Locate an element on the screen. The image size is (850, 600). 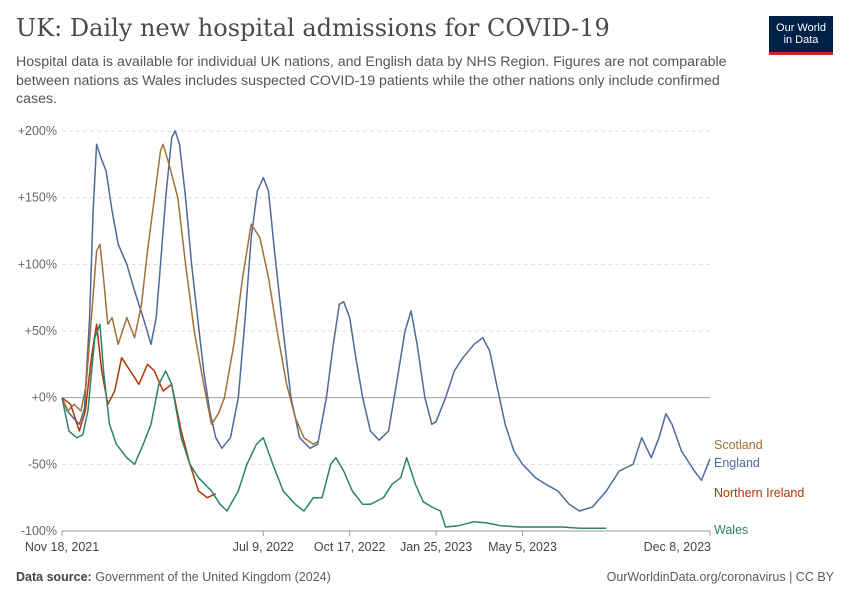
series-label-northern-ireland: Northern Ireland is located at coordinates (759, 493).